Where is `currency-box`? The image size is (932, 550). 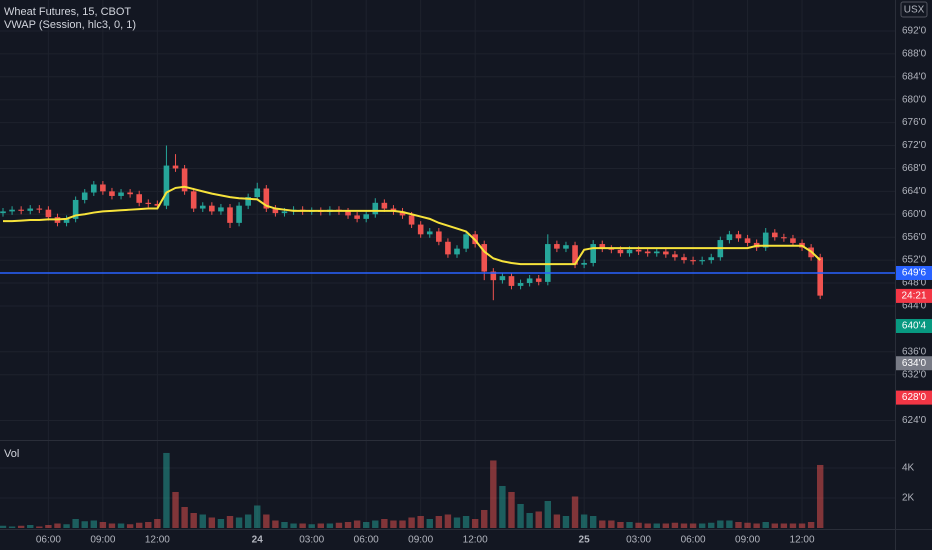 currency-box is located at coordinates (914, 9).